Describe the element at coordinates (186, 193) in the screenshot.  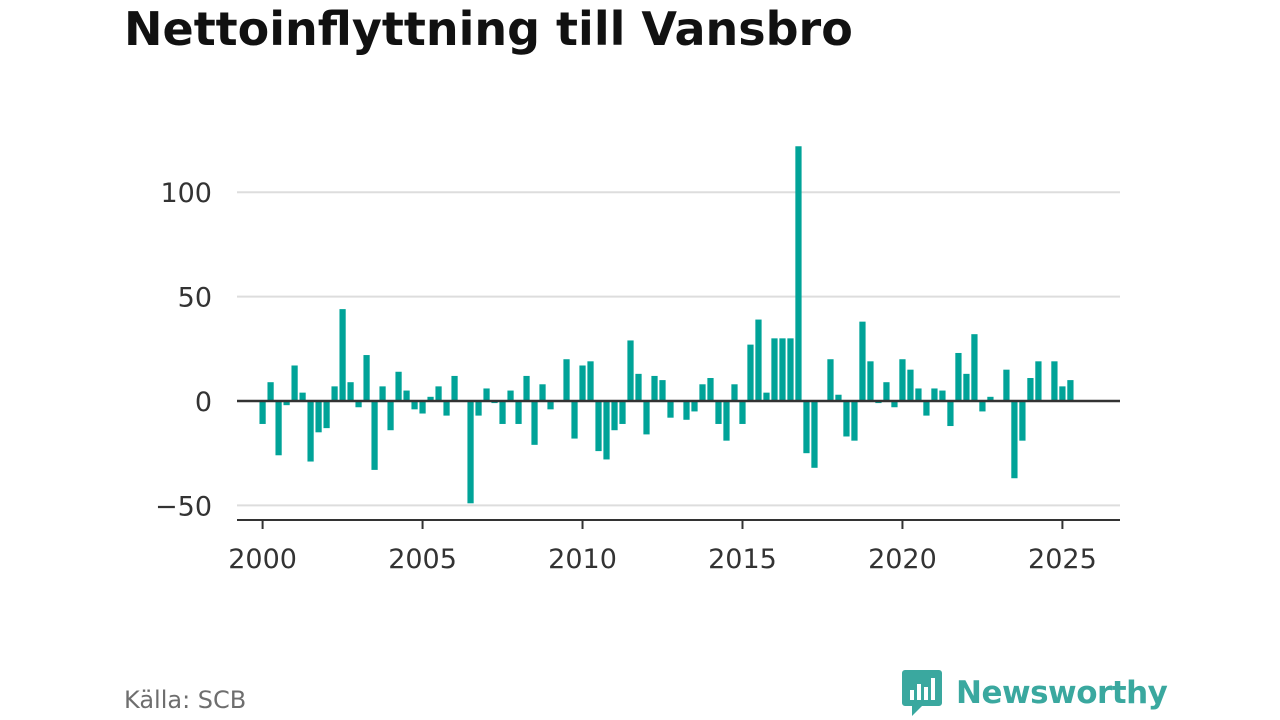
I see `y-tick-label: 100` at that location.